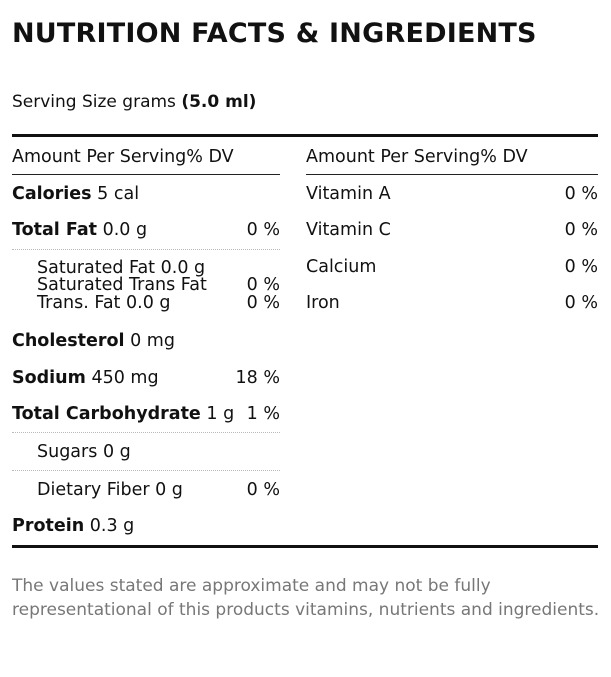  What do you see at coordinates (106, 414) in the screenshot?
I see `nutrient-name: Total Carbohydrate` at bounding box center [106, 414].